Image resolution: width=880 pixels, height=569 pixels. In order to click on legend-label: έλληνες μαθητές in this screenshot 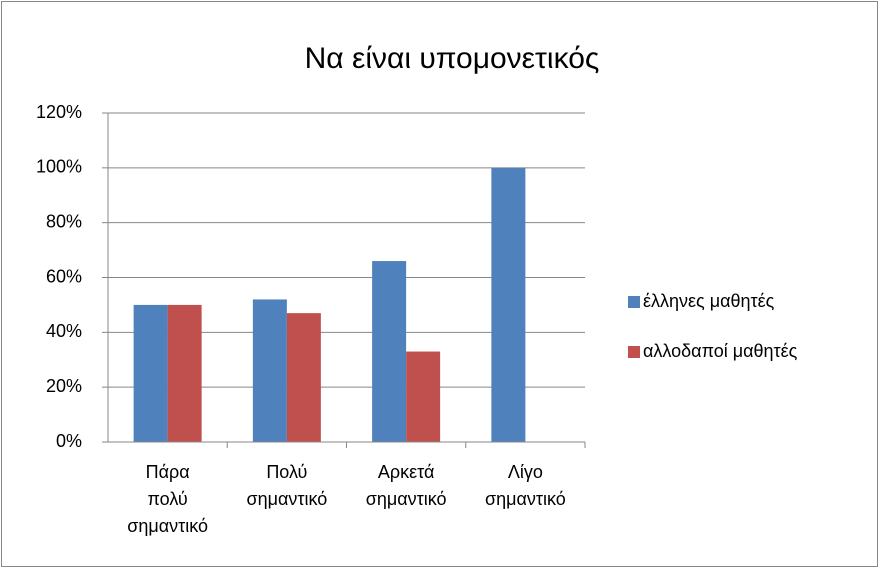, I will do `click(709, 301)`.